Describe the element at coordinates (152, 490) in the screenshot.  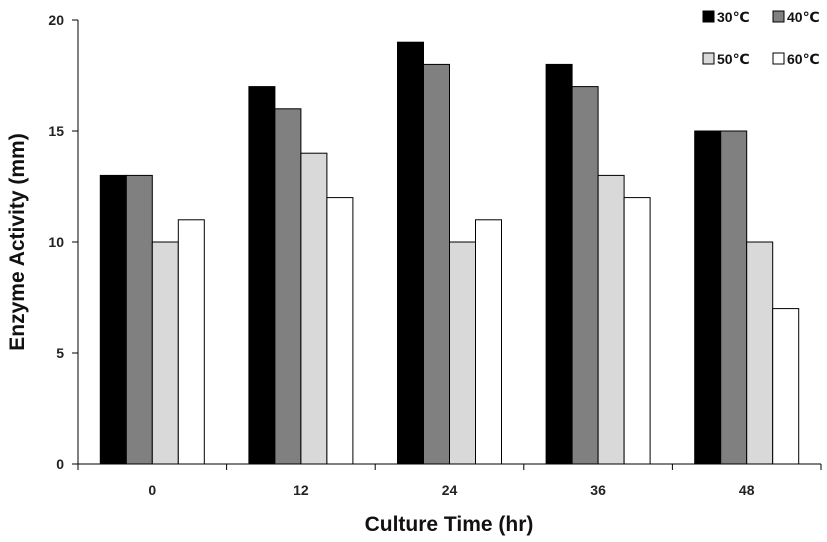
I see `x-tick-label: 0` at that location.